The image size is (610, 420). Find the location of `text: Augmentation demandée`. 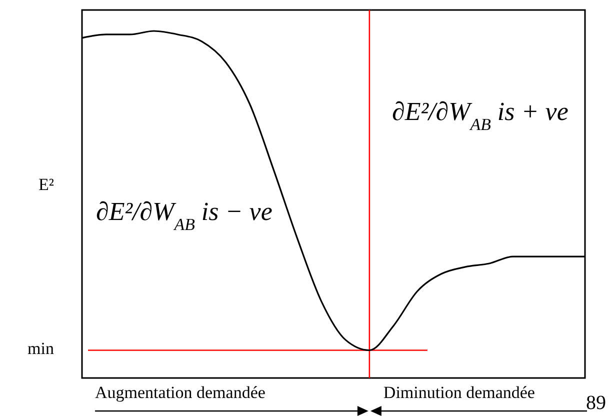

text: Augmentation demandée is located at coordinates (180, 392).